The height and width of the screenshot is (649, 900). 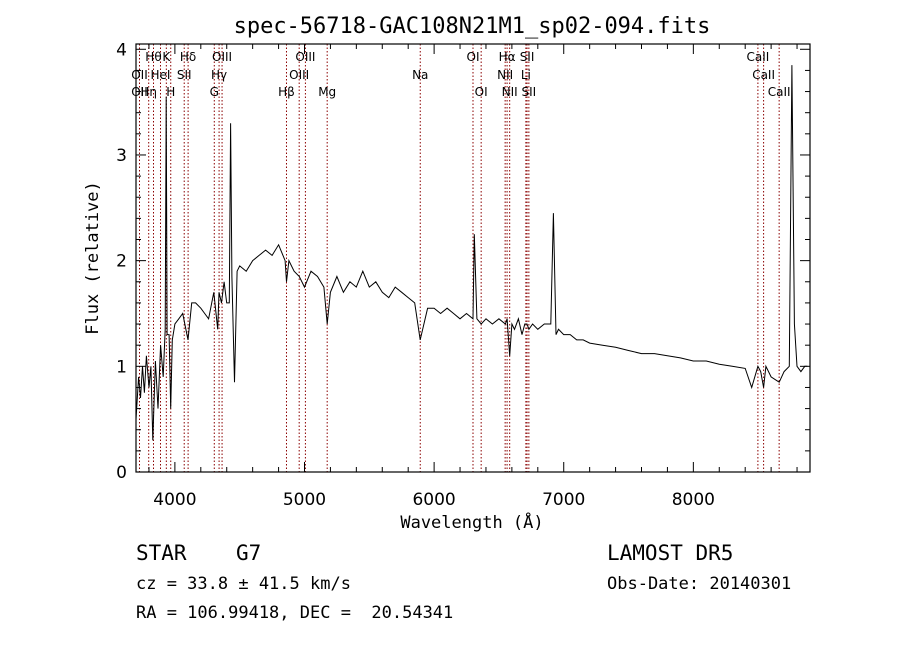 I want to click on x-tick-label: 5000, so click(x=304, y=500).